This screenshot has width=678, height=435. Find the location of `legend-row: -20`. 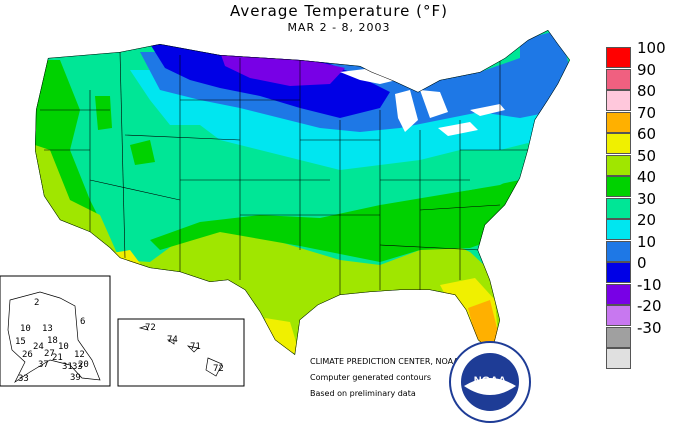

legend-row: -20 is located at coordinates (642, 312).